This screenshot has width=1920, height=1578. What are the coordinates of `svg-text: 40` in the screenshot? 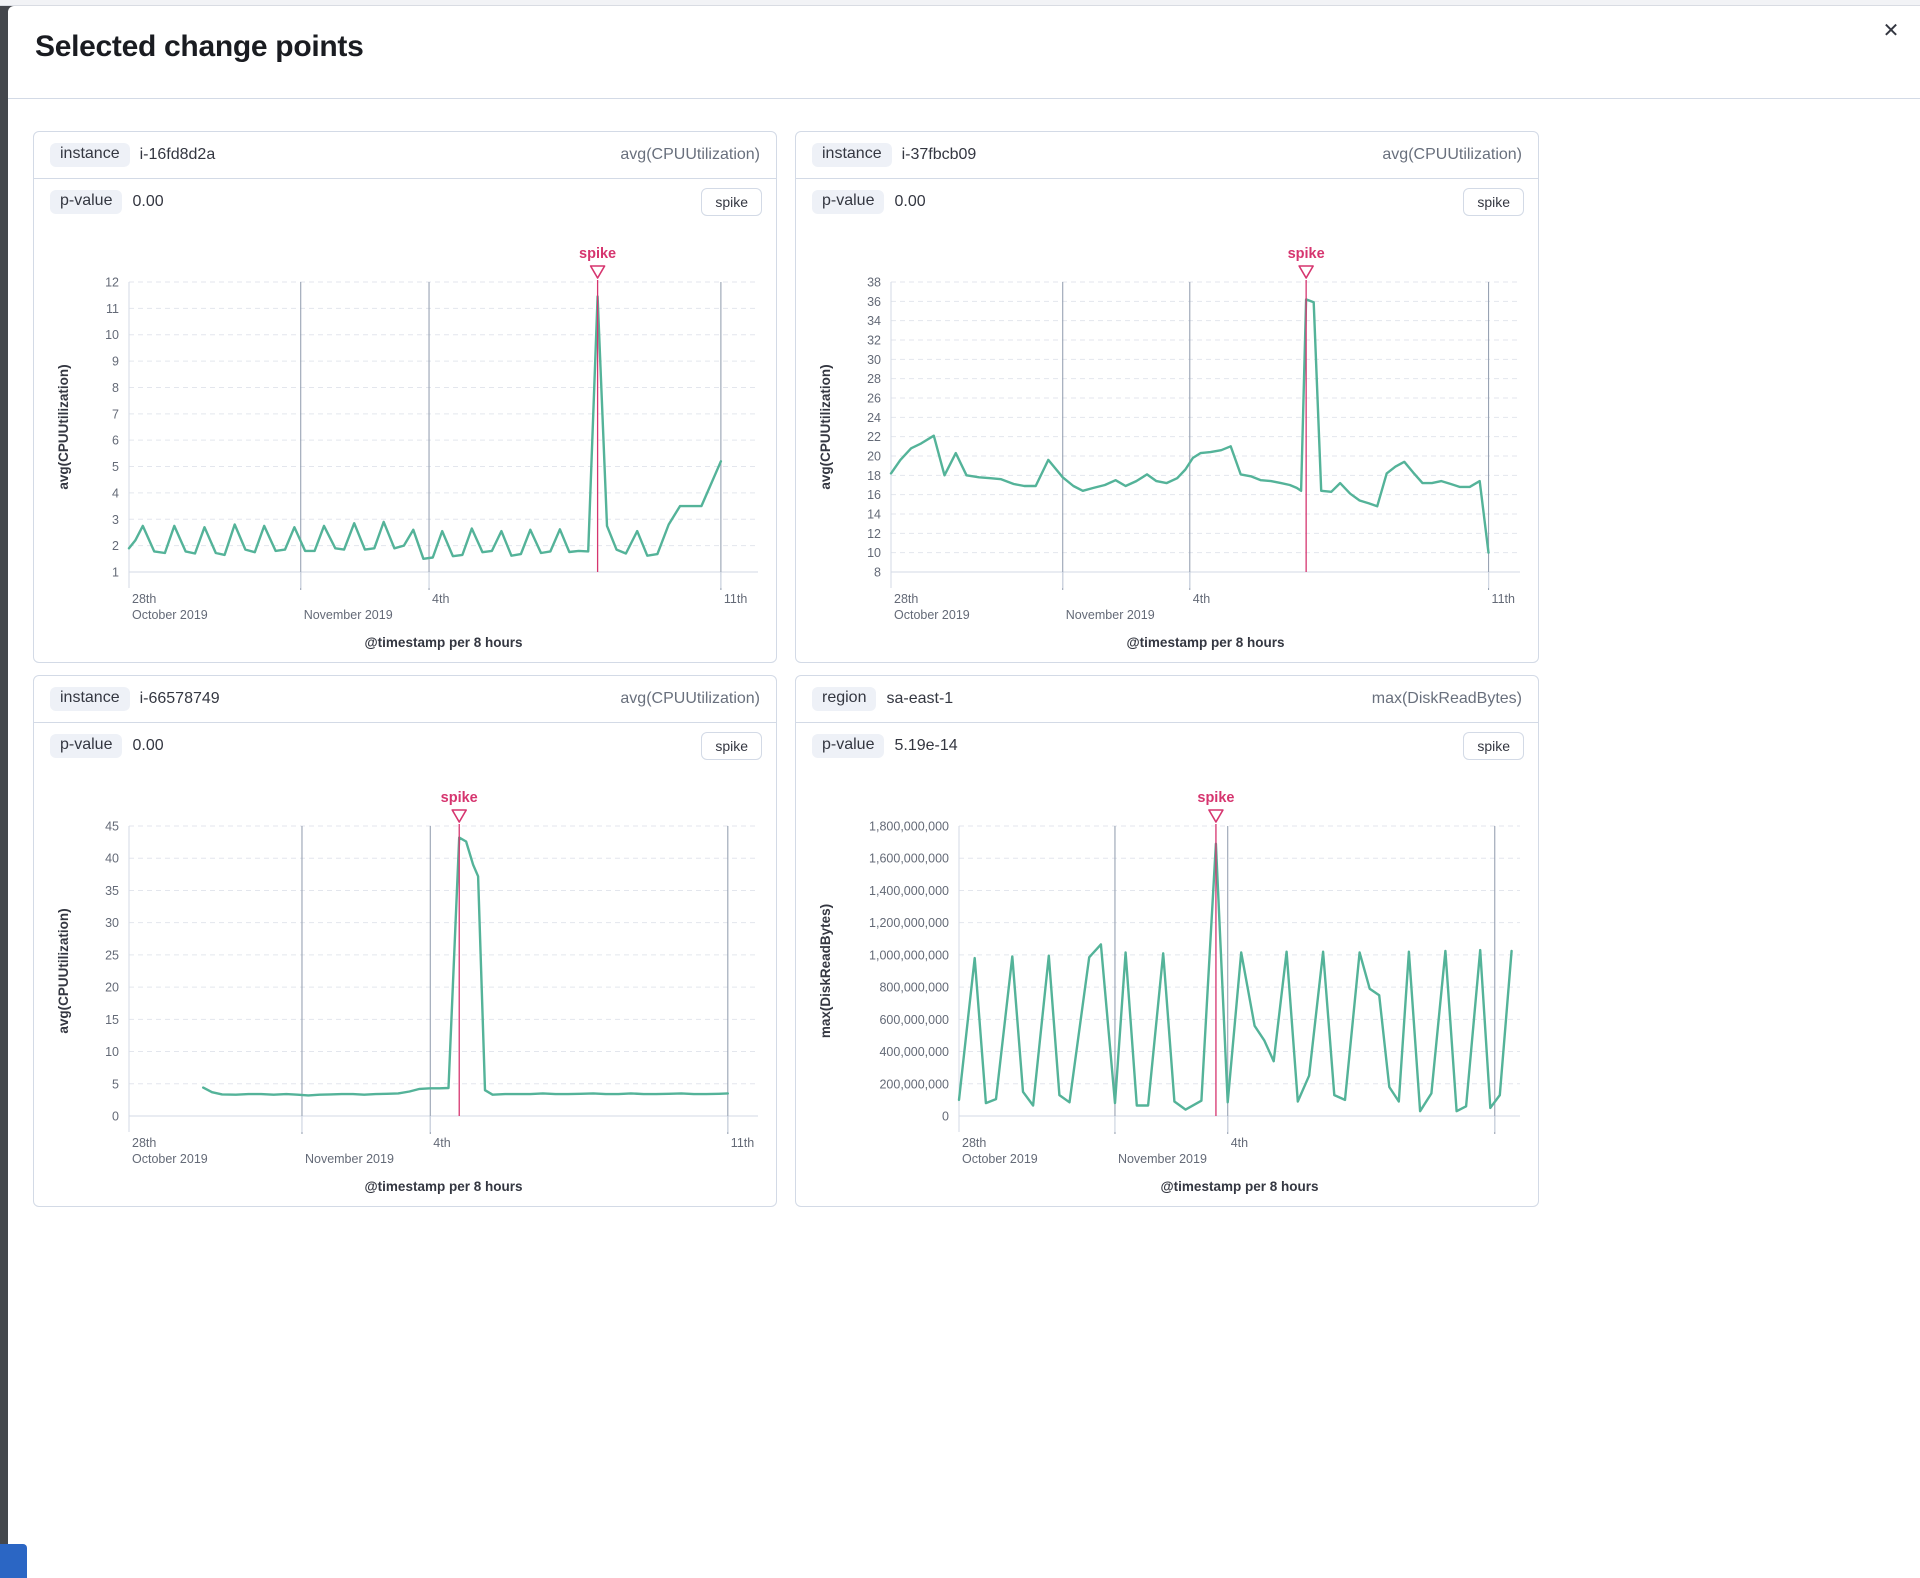 It's located at (112, 859).